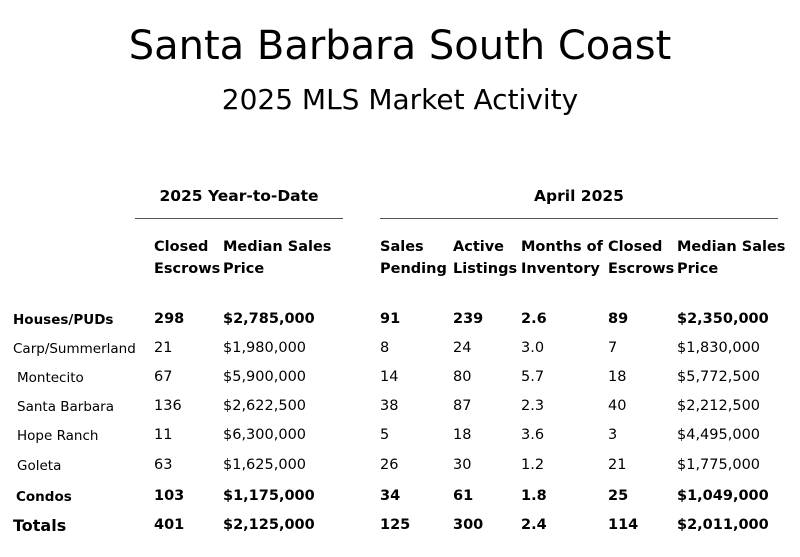 The image size is (800, 557). What do you see at coordinates (265, 406) in the screenshot?
I see `table-cell: $2,622,500` at bounding box center [265, 406].